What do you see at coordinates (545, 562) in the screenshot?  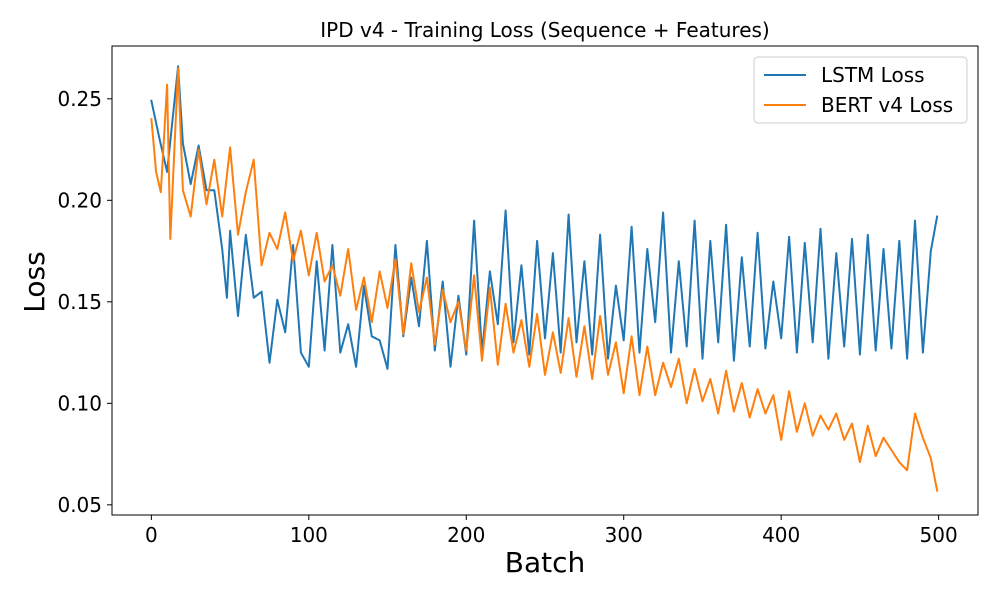 I see `x-axis-title: Batch` at bounding box center [545, 562].